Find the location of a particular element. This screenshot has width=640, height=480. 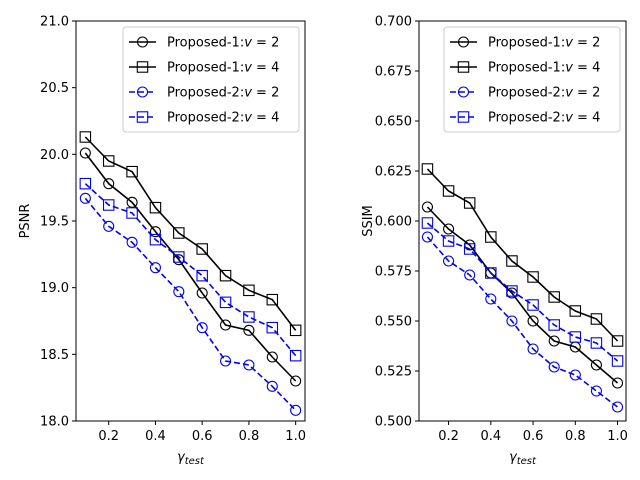

y-tick-label: 0.500 is located at coordinates (393, 422).